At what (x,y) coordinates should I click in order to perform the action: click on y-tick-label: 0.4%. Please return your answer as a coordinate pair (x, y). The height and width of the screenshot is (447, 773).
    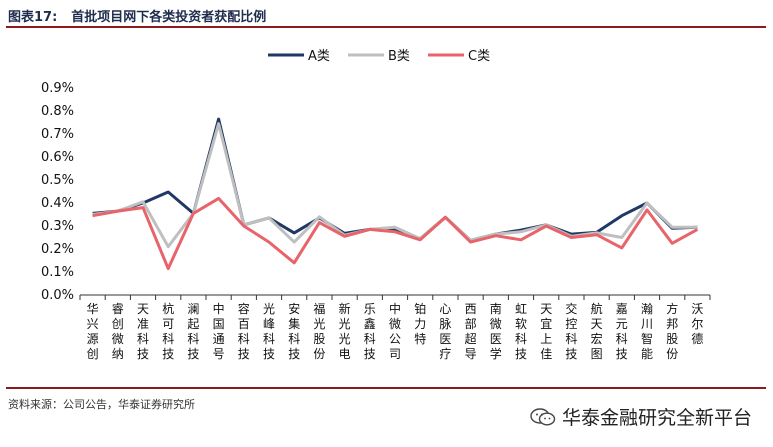
    Looking at the image, I should click on (57, 203).